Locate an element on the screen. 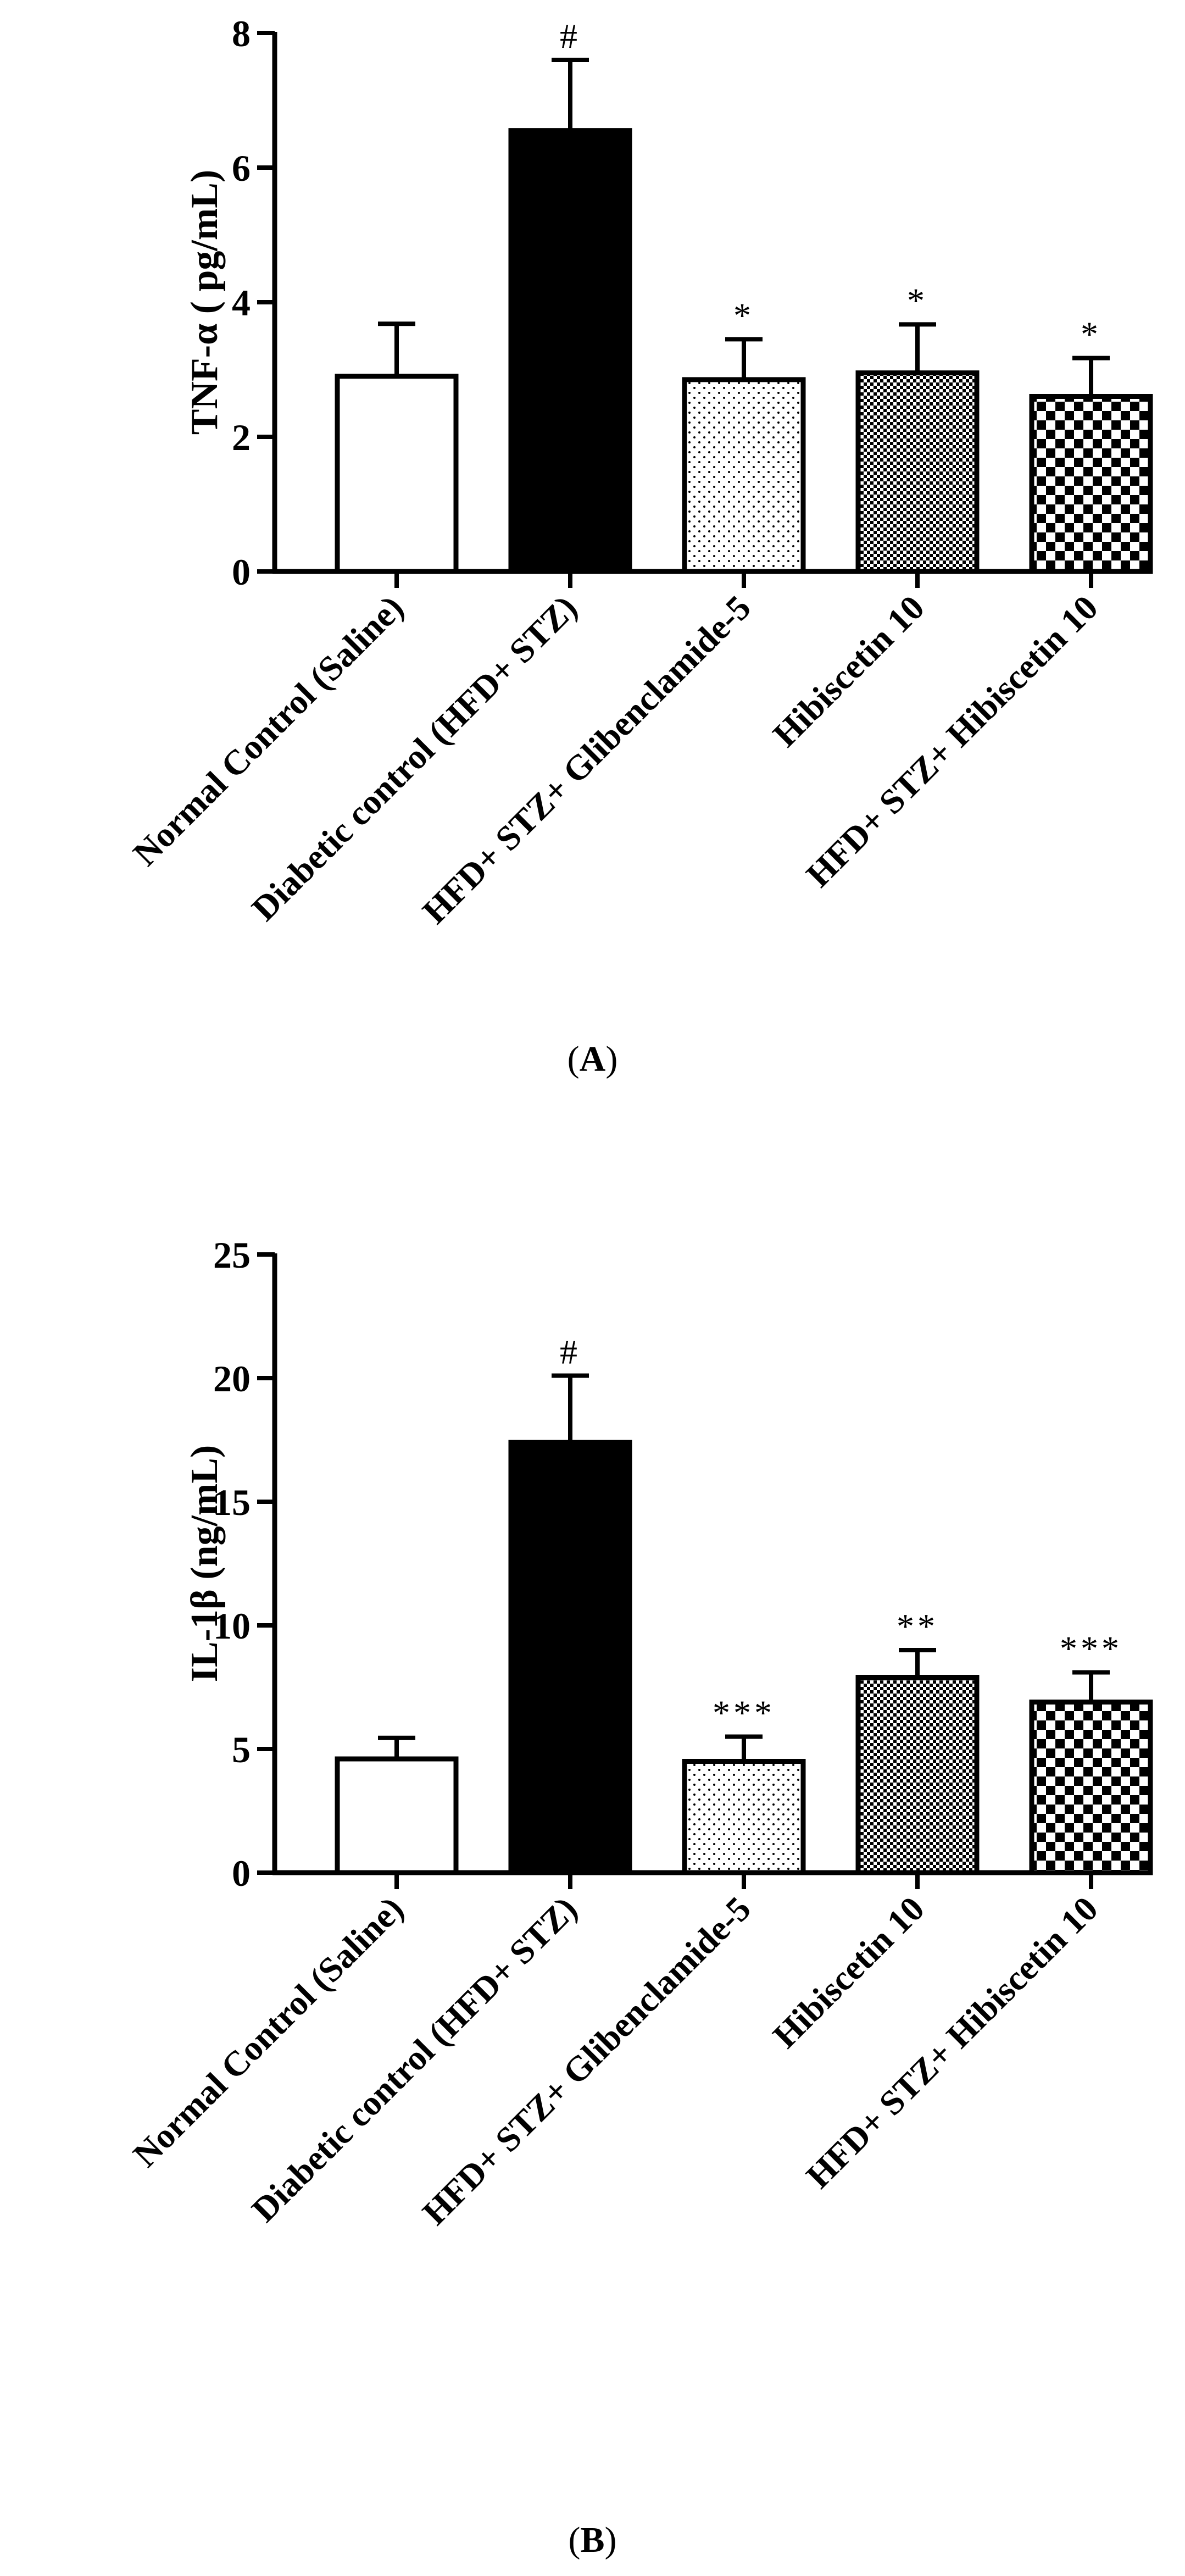  y-tick-label: 5 is located at coordinates (241, 1749).